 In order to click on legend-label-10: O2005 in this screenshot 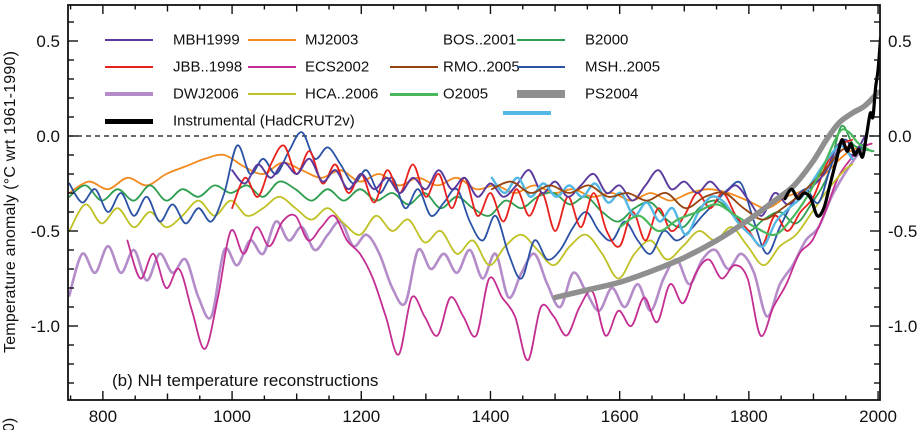, I will do `click(466, 94)`.